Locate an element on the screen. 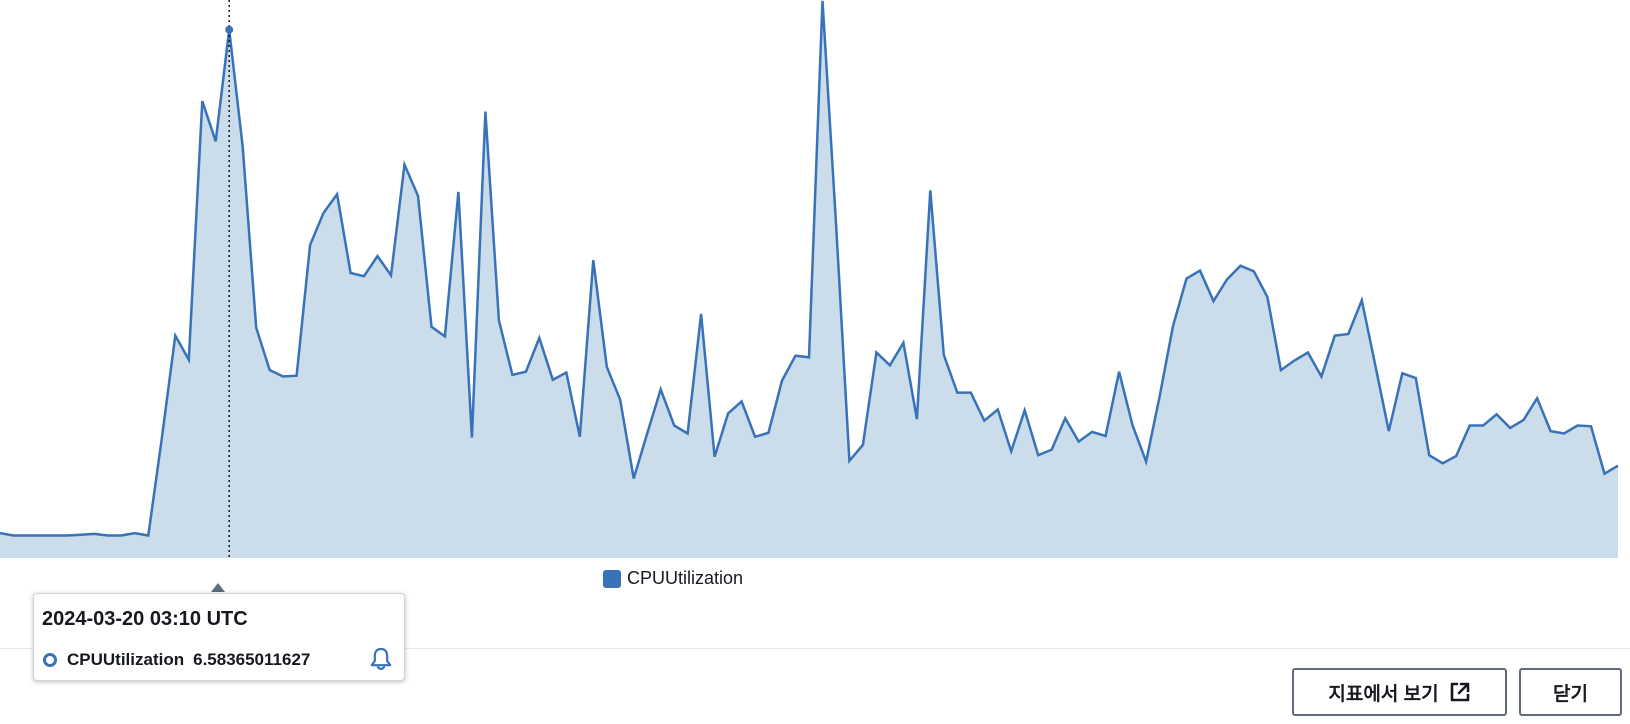 The image size is (1630, 724). view-in-metrics-button: 지표에서 보기 is located at coordinates (1399, 692).